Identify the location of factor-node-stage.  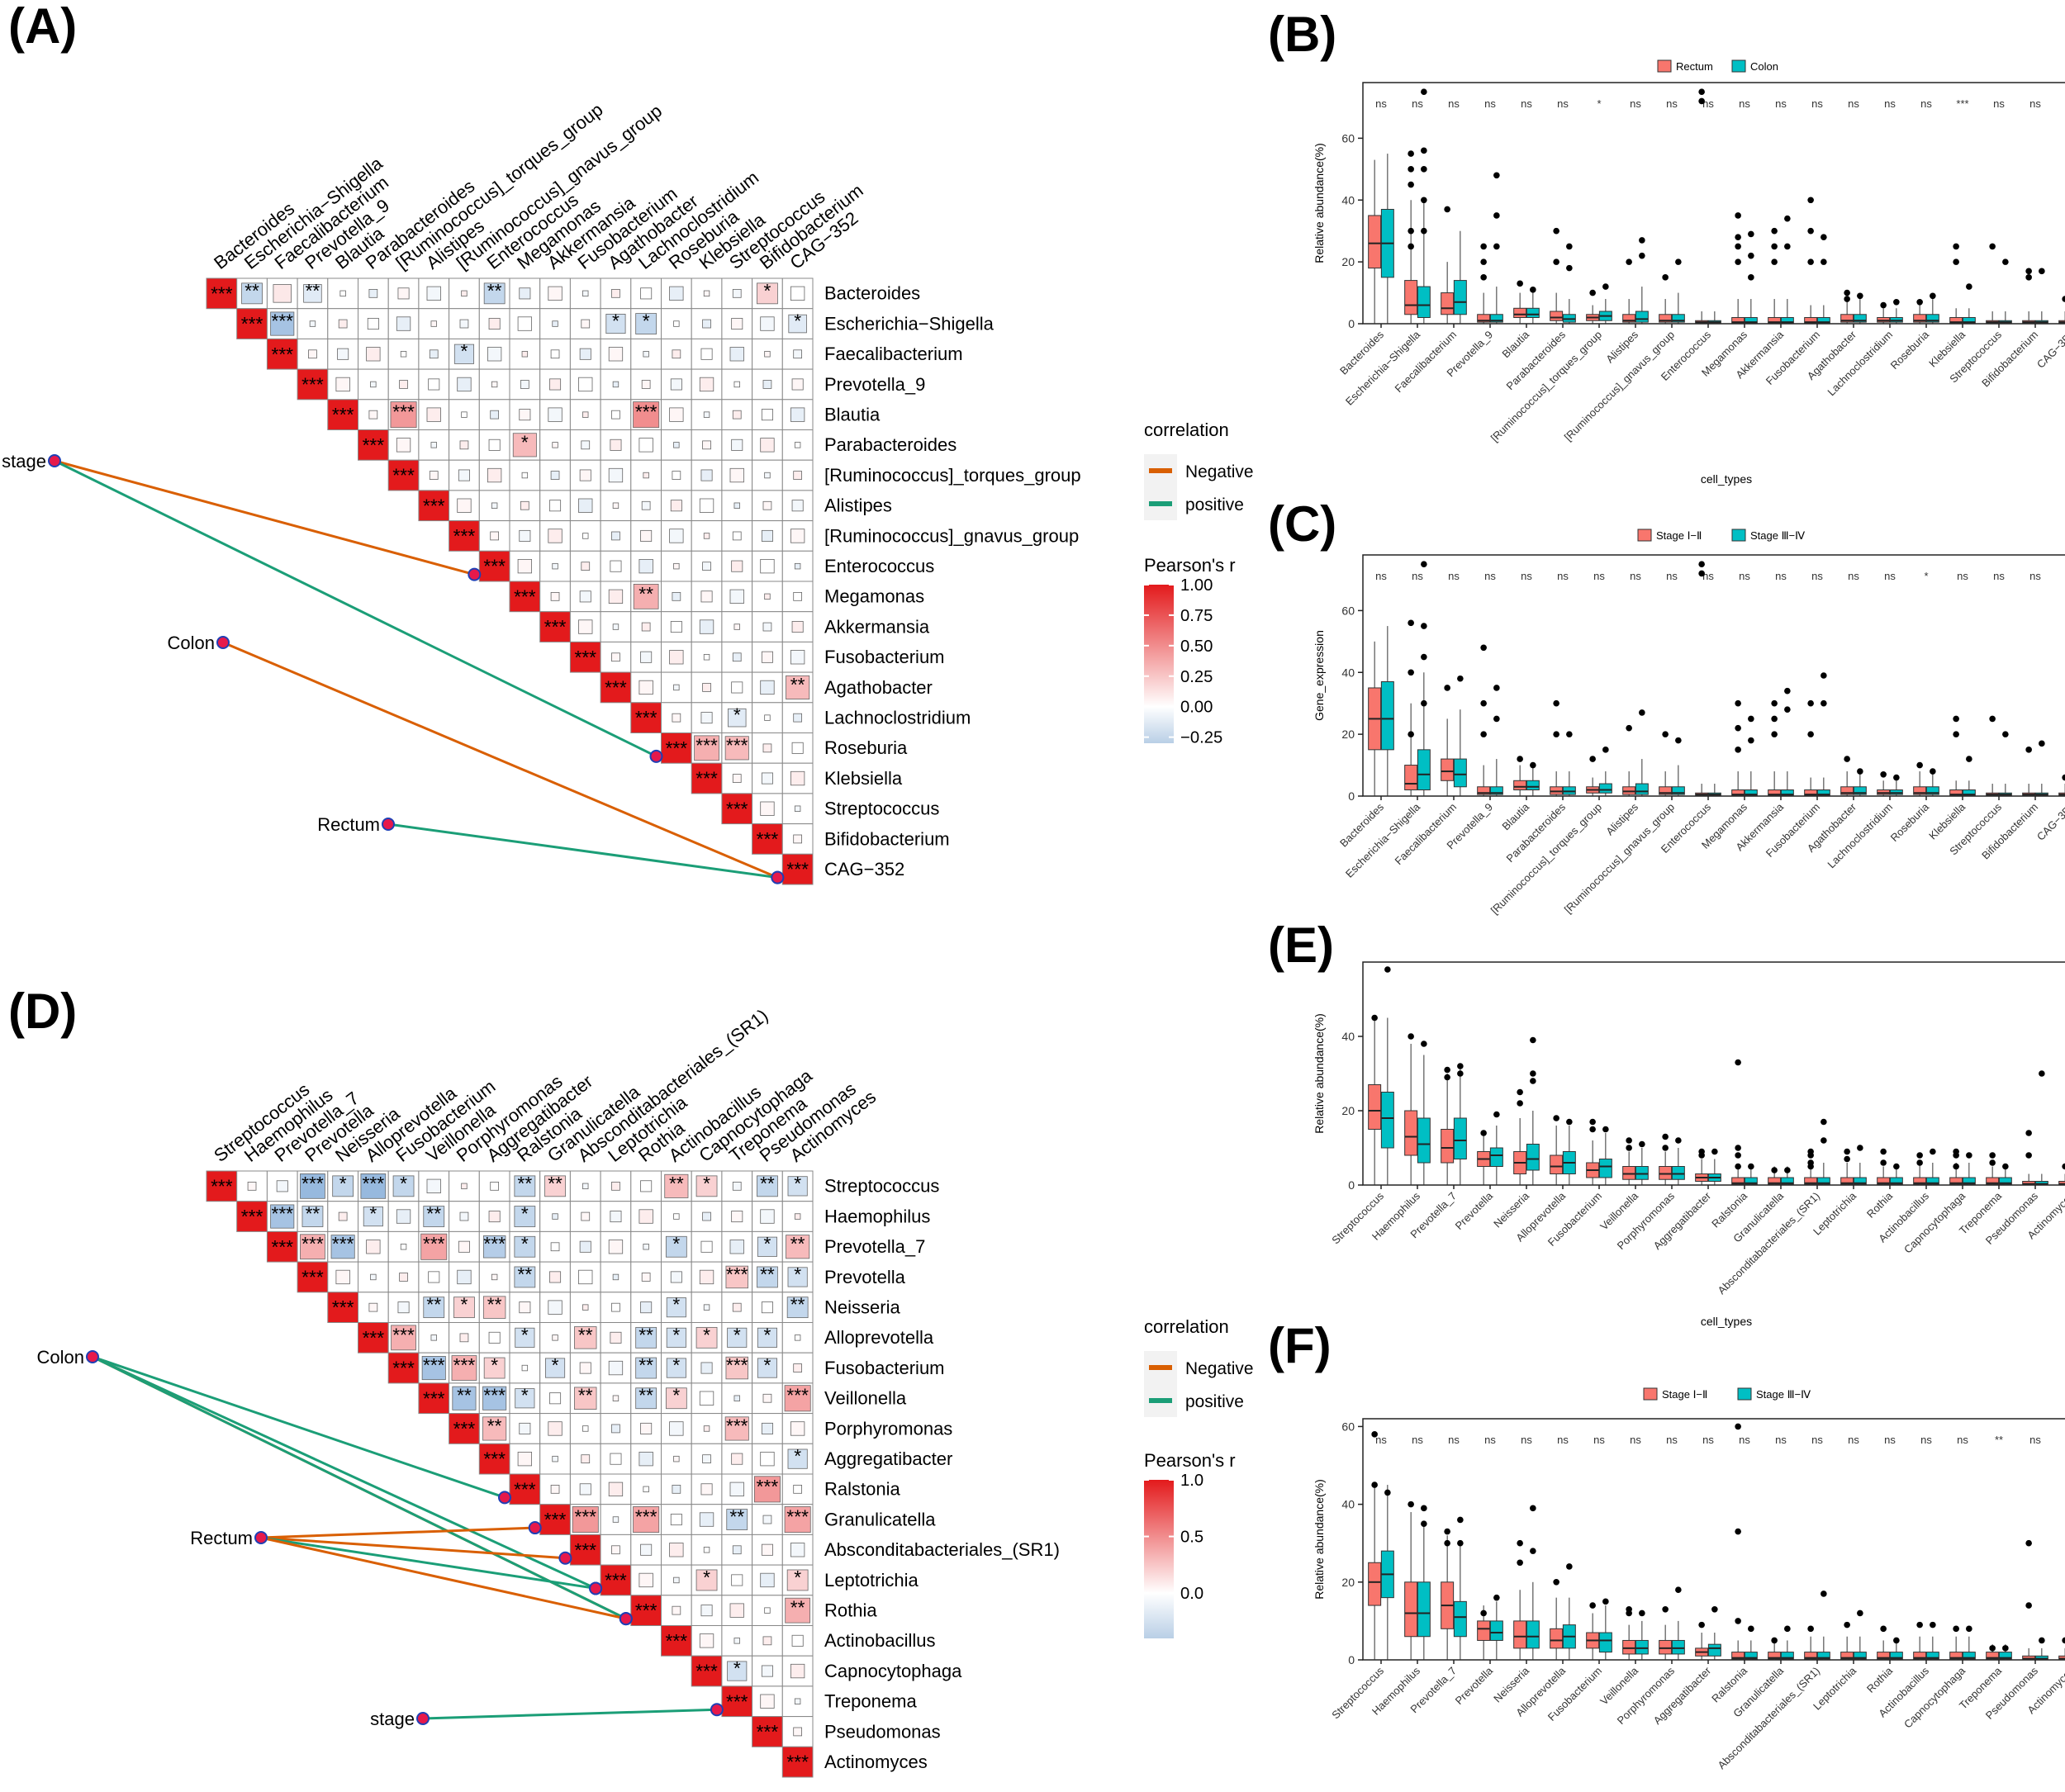
(423, 1718).